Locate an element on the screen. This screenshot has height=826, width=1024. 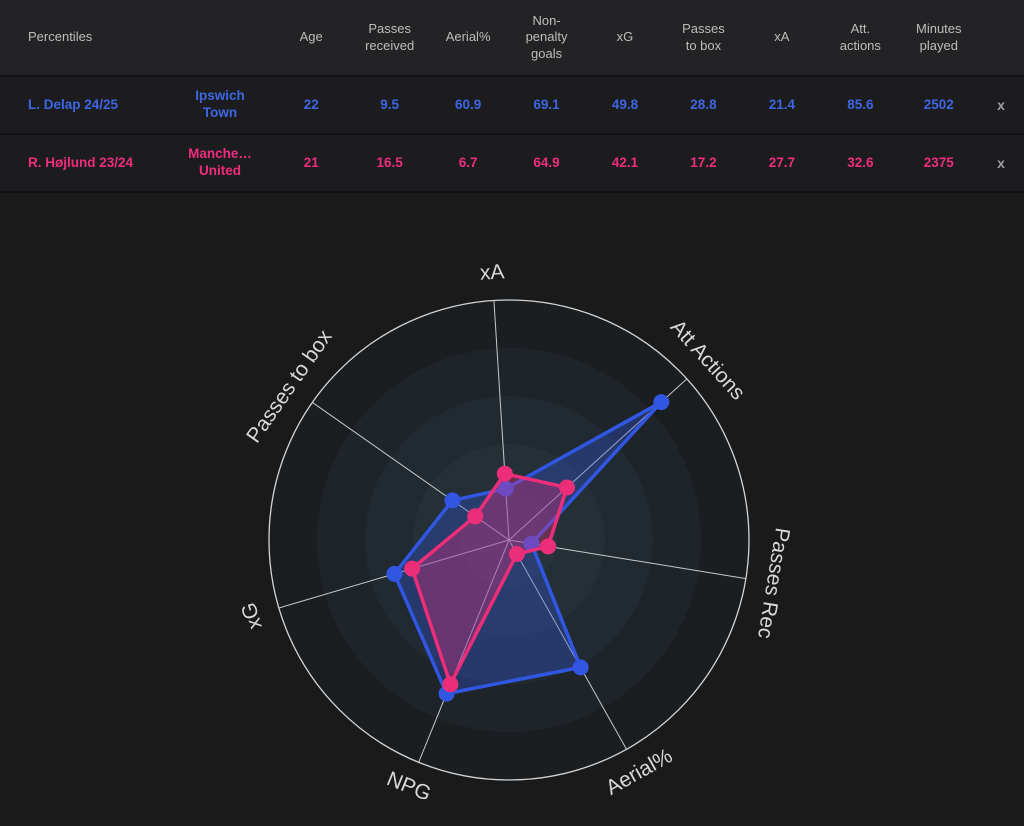
metric-value: 49.8 is located at coordinates (625, 104).